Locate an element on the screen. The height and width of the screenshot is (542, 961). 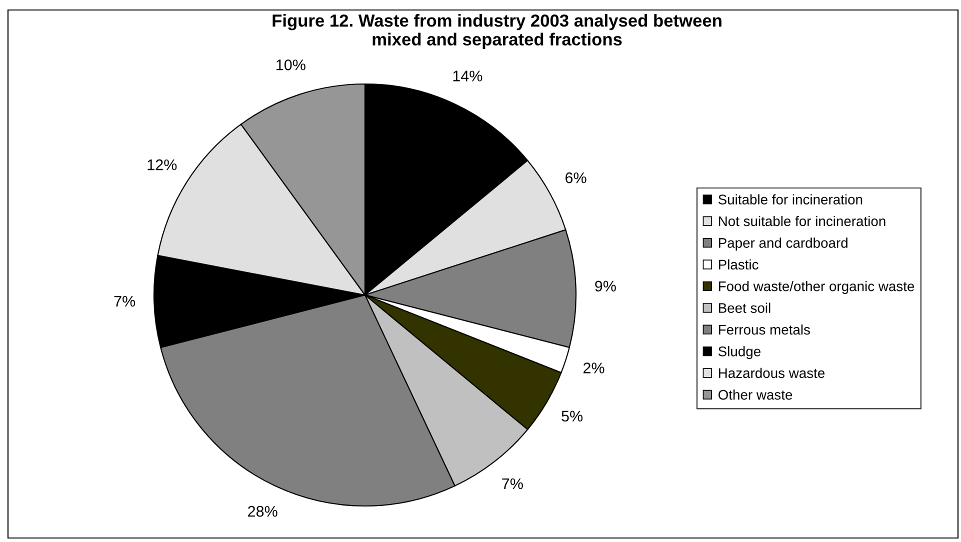
legend-label: Beet soil is located at coordinates (744, 307).